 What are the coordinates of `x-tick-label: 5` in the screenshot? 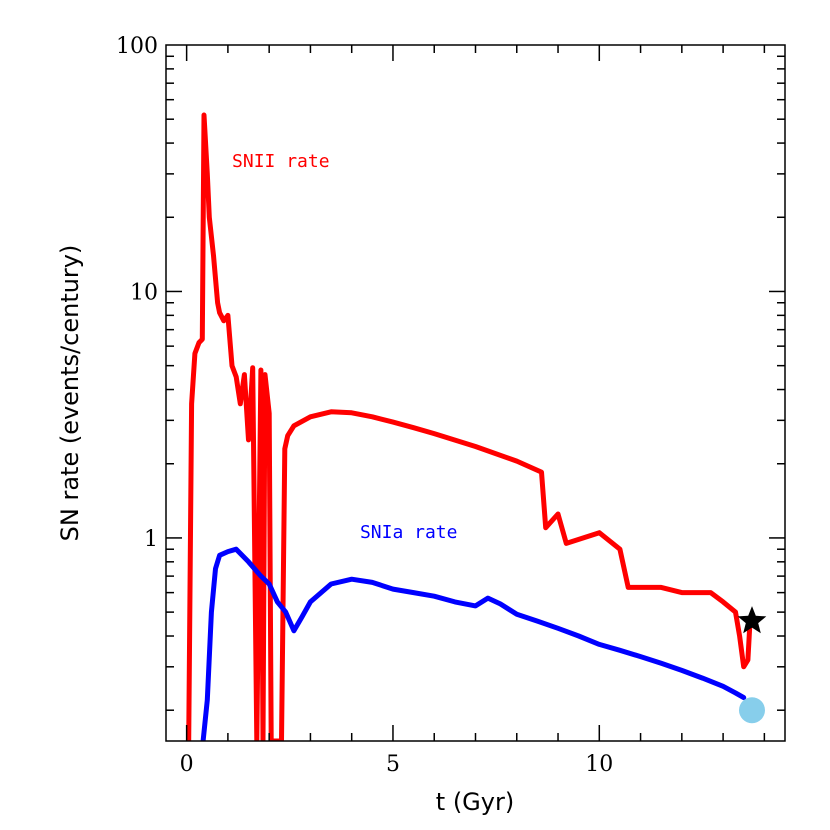 It's located at (393, 764).